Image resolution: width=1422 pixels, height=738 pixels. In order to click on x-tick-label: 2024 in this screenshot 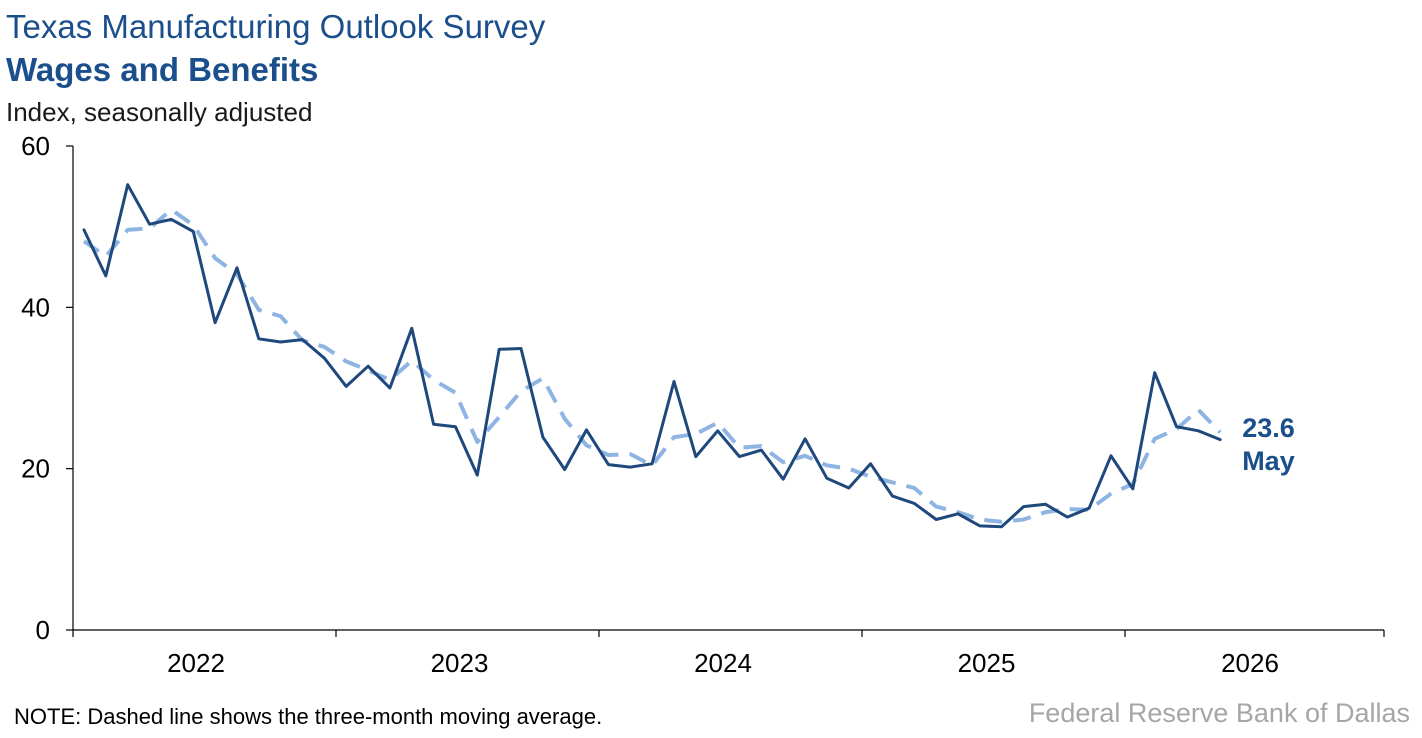, I will do `click(723, 663)`.